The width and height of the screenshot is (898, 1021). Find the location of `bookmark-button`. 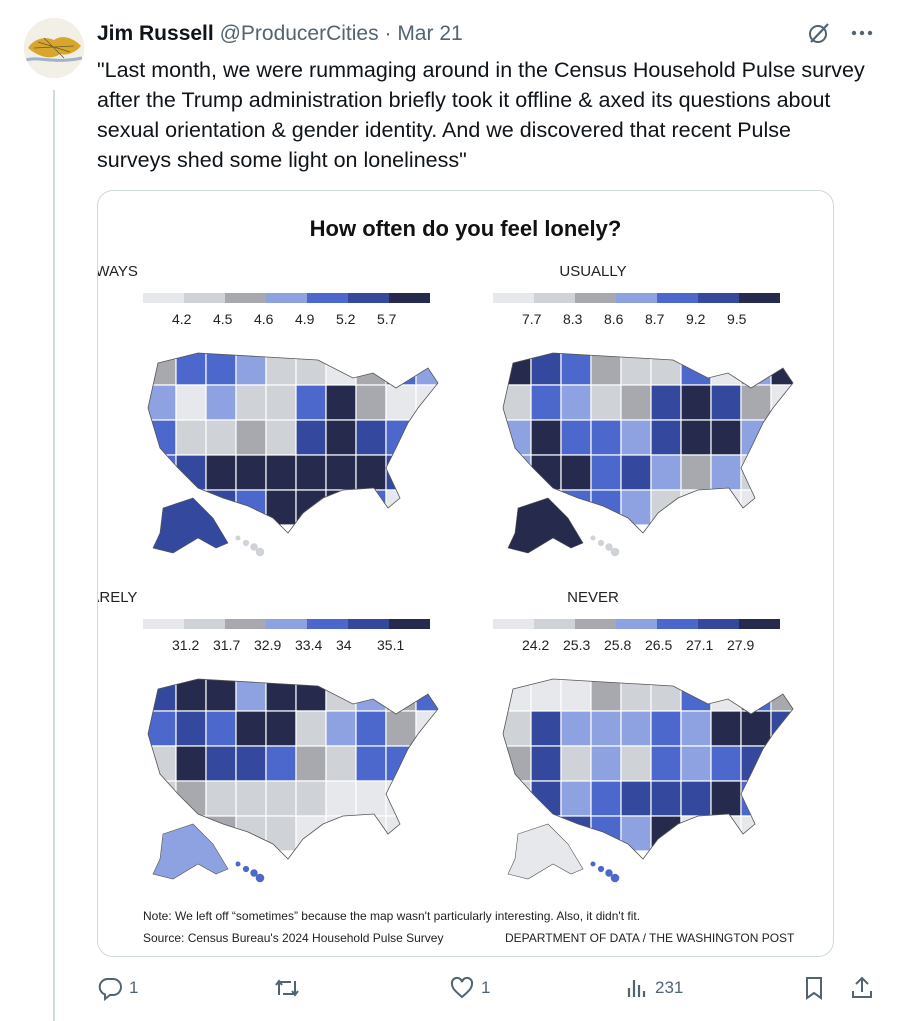

bookmark-button is located at coordinates (814, 988).